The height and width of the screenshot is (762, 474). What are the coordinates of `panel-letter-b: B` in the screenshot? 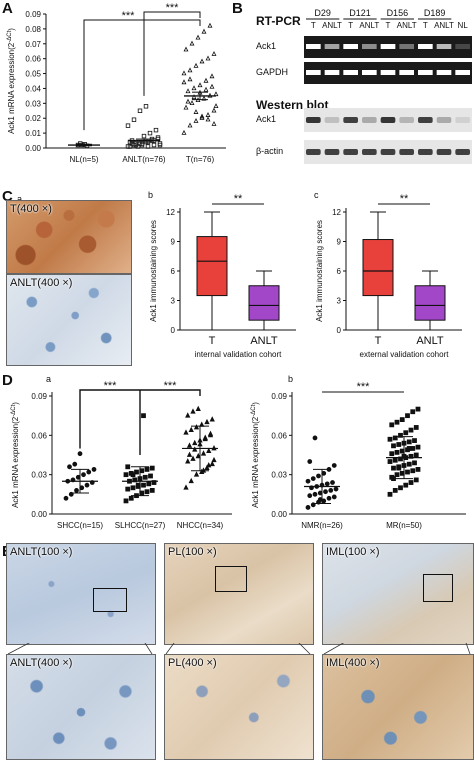 It's located at (237, 8).